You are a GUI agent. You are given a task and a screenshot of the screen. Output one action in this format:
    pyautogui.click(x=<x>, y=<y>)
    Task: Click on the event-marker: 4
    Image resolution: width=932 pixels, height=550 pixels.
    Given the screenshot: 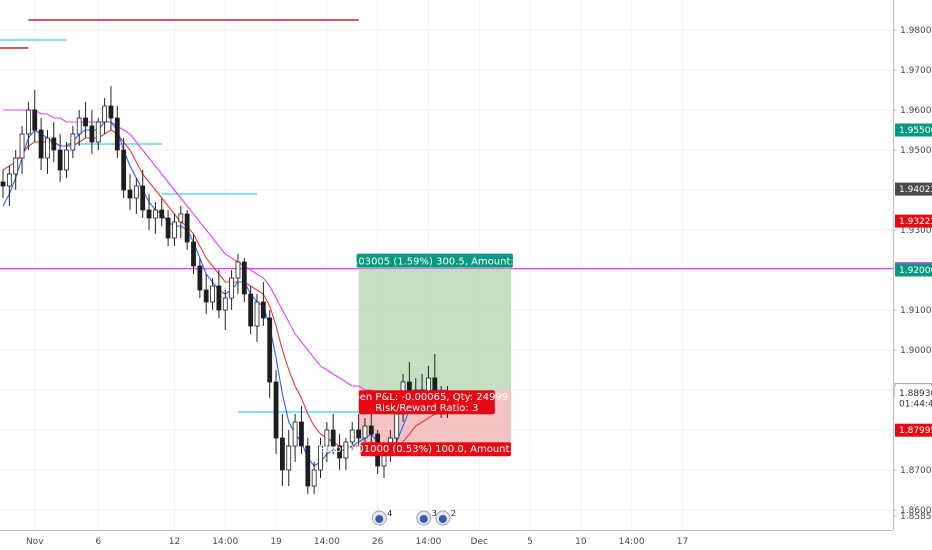 What is the action you would take?
    pyautogui.click(x=381, y=517)
    